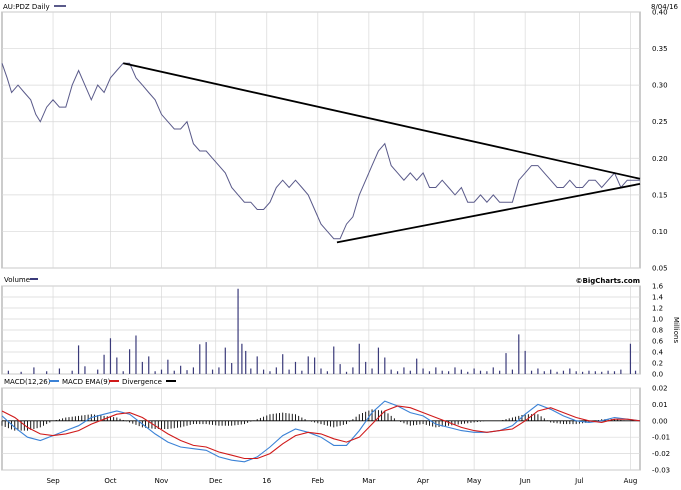 This screenshot has height=490, width=681. I want to click on macd-y-tick-label: 0.02, so click(660, 389).